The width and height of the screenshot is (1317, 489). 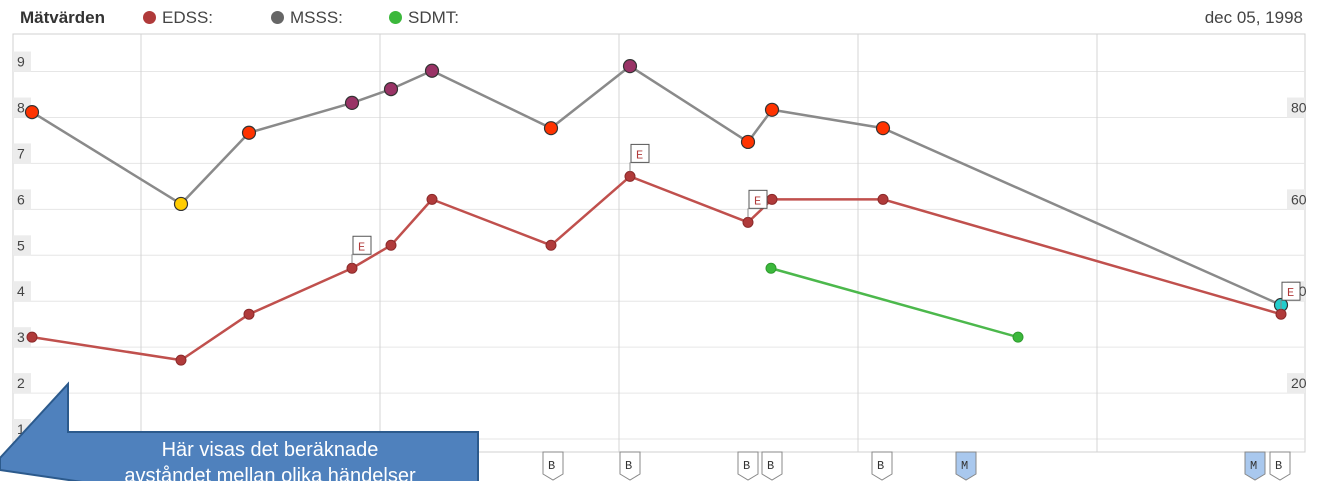 I want to click on legend-msss-label: MSSS:, so click(x=316, y=17).